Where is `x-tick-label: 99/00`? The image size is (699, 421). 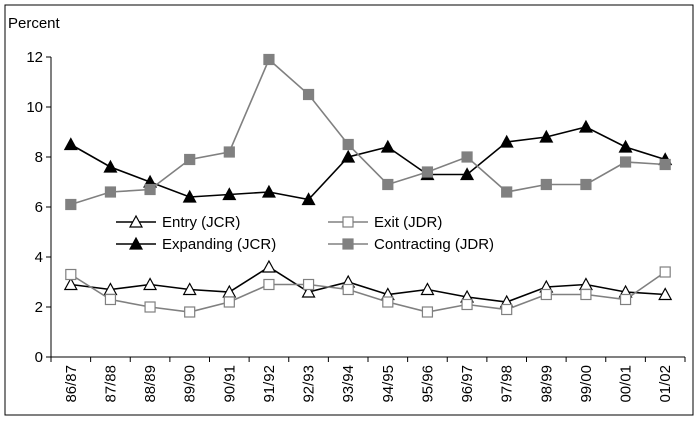
x-tick-label: 99/00 is located at coordinates (586, 384).